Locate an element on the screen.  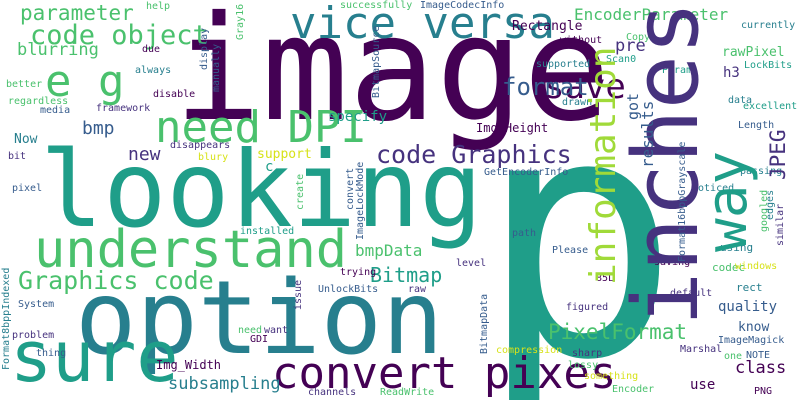
word-codec: codec is located at coordinates (729, 267).